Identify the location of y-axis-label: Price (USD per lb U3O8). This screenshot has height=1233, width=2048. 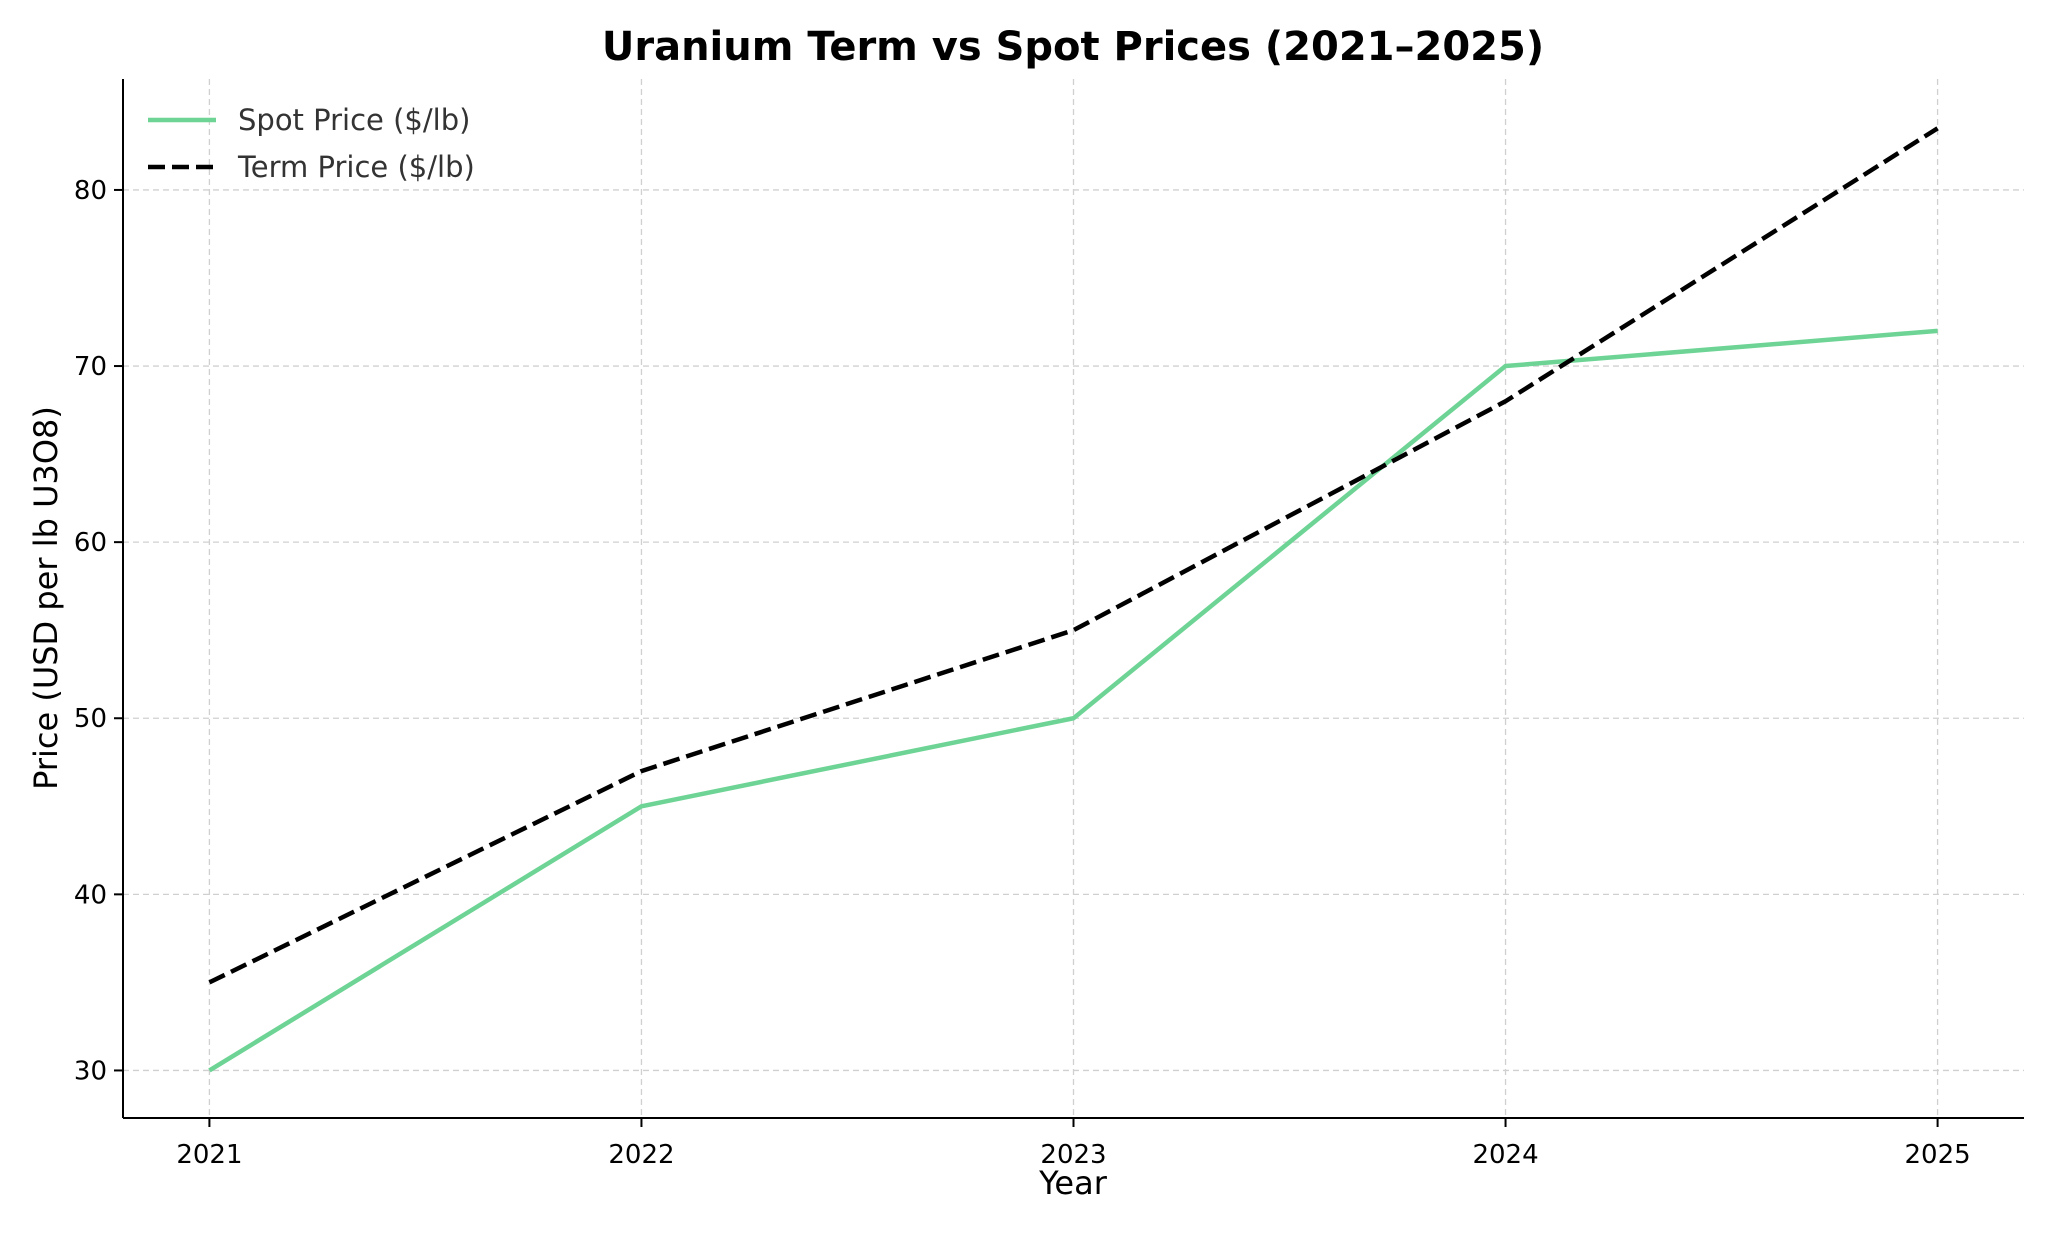
(46, 598).